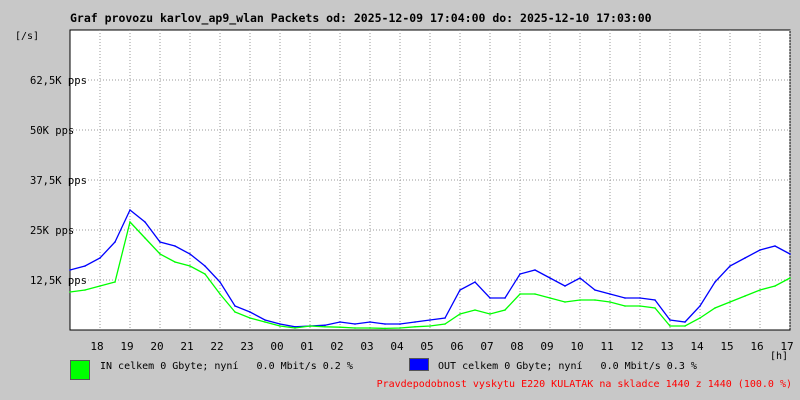 This screenshot has height=400, width=800. Describe the element at coordinates (58, 81) in the screenshot. I see `y-tick-label: 62,5K pps` at that location.